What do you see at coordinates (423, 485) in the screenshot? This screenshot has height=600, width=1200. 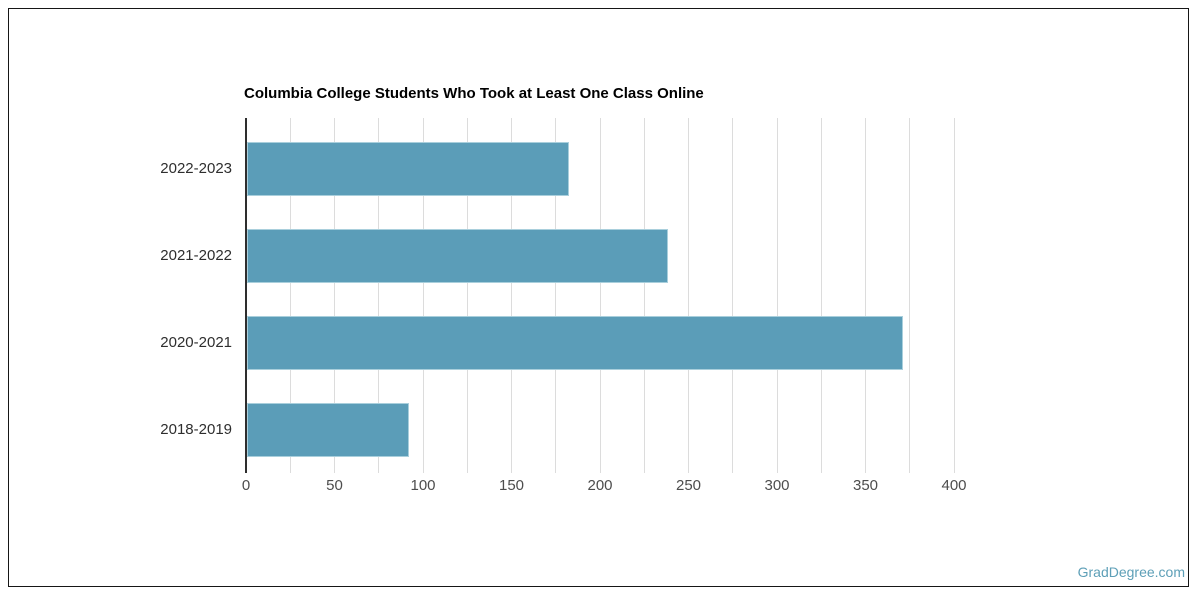 I see `x-tick-label: 100` at bounding box center [423, 485].